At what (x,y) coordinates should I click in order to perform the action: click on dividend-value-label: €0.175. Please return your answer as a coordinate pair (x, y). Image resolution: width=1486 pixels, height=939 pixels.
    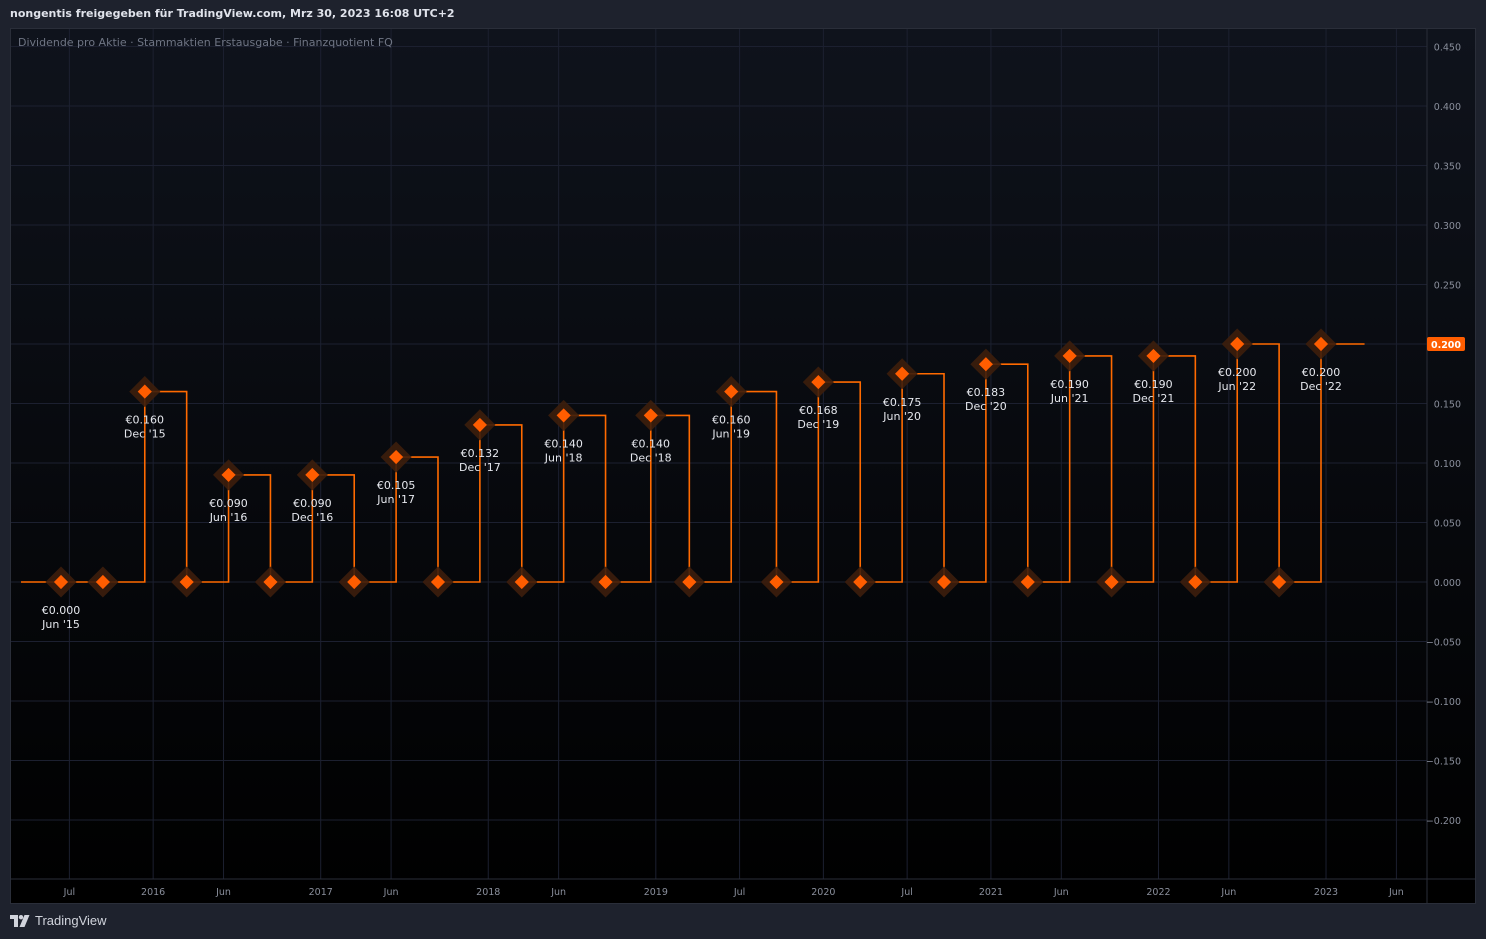
    Looking at the image, I should click on (902, 402).